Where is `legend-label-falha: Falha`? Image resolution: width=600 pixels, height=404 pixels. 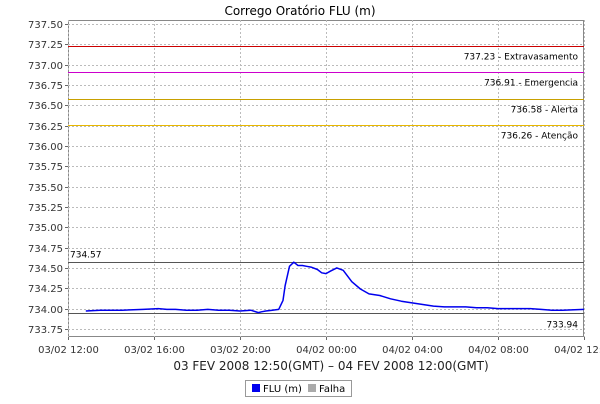
legend-label-falha: Falha is located at coordinates (332, 389).